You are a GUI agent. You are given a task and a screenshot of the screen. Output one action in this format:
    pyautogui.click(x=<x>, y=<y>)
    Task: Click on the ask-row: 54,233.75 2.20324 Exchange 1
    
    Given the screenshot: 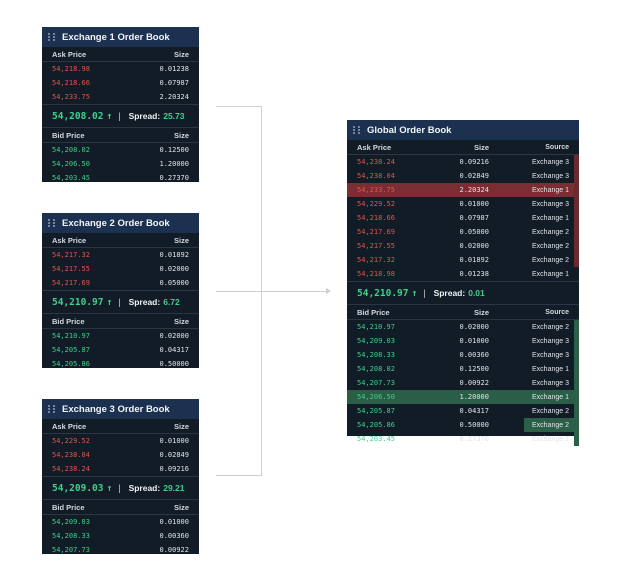 What is the action you would take?
    pyautogui.click(x=463, y=190)
    